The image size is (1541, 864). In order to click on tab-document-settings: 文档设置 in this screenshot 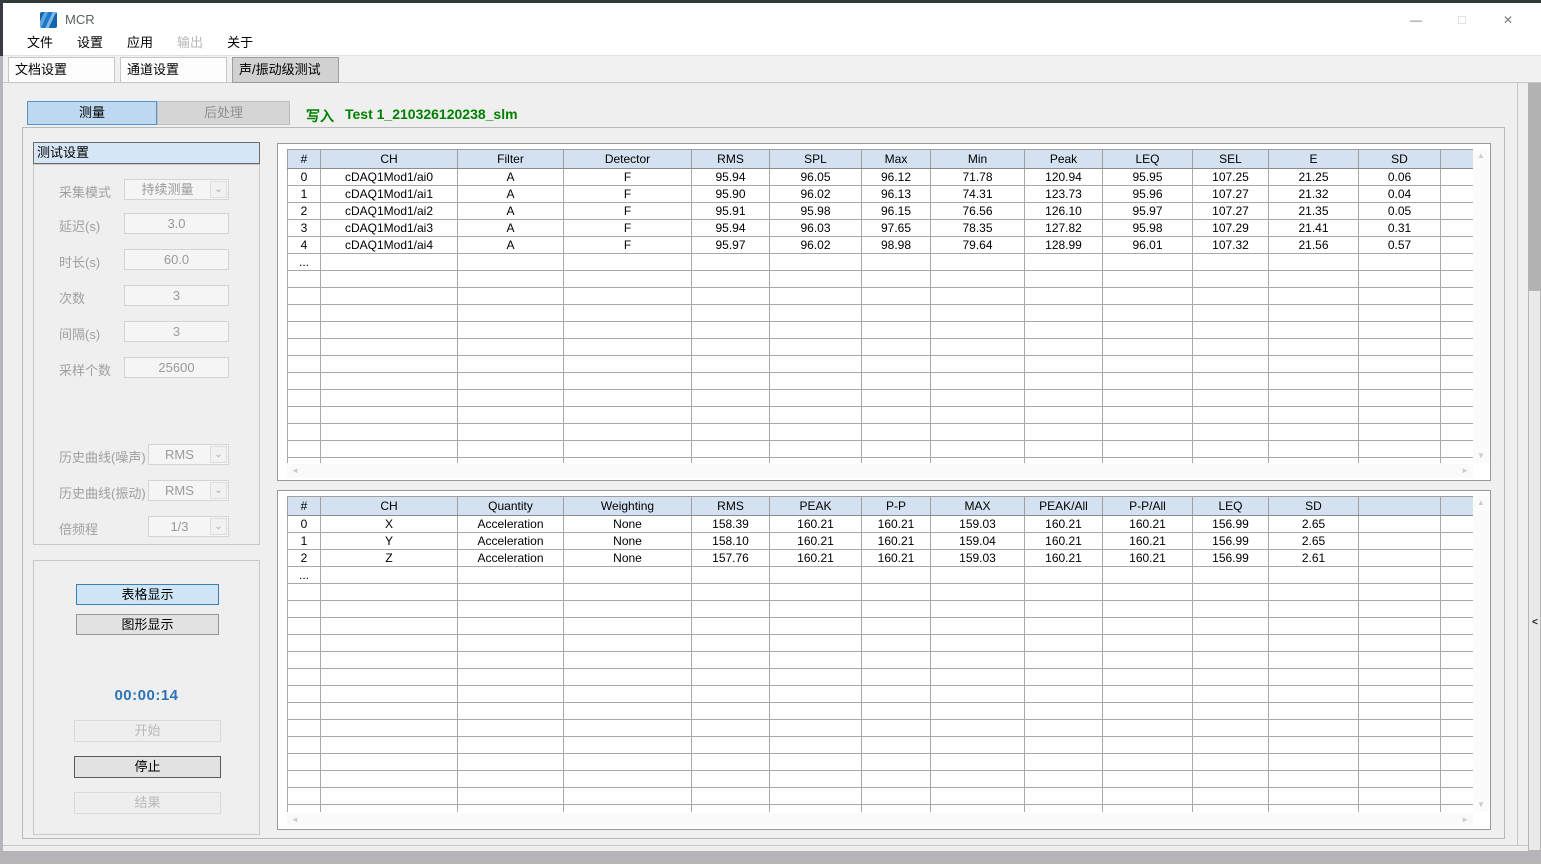, I will do `click(61, 70)`.